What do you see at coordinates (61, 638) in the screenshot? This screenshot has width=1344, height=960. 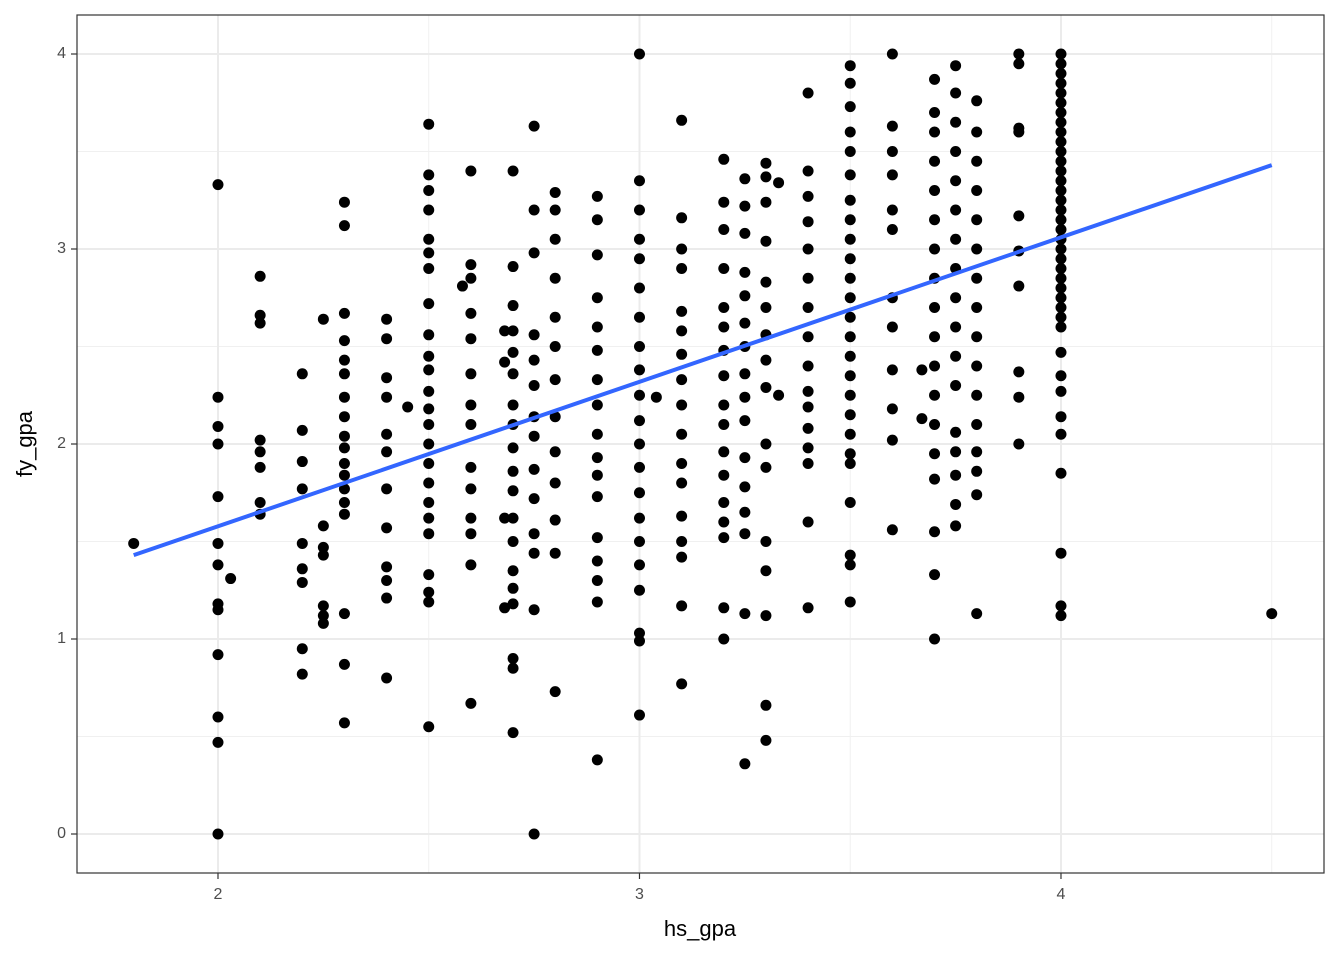 I see `y-tick-label: 1` at bounding box center [61, 638].